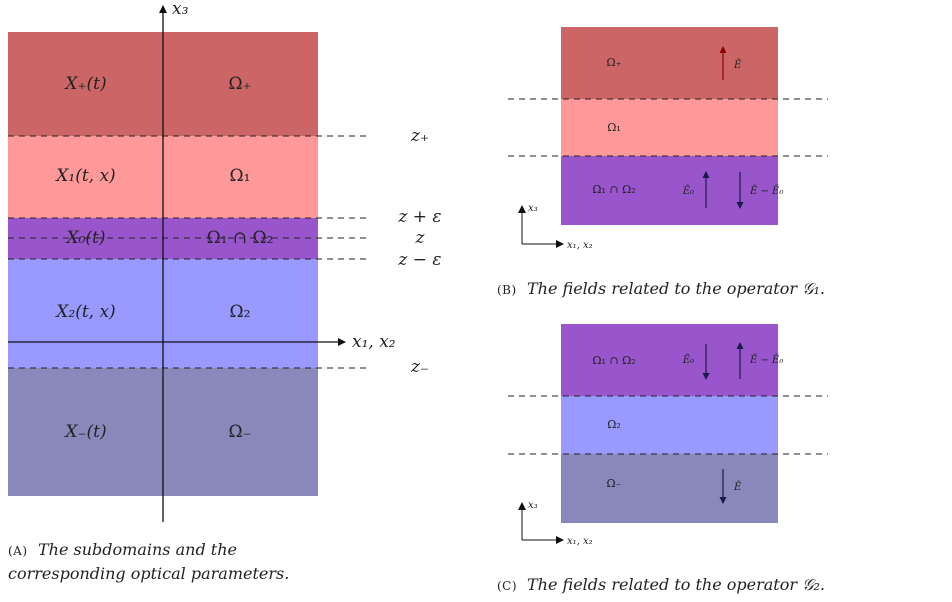 The height and width of the screenshot is (602, 952). Describe the element at coordinates (669, 488) in the screenshot. I see `layer-c-minus` at that location.